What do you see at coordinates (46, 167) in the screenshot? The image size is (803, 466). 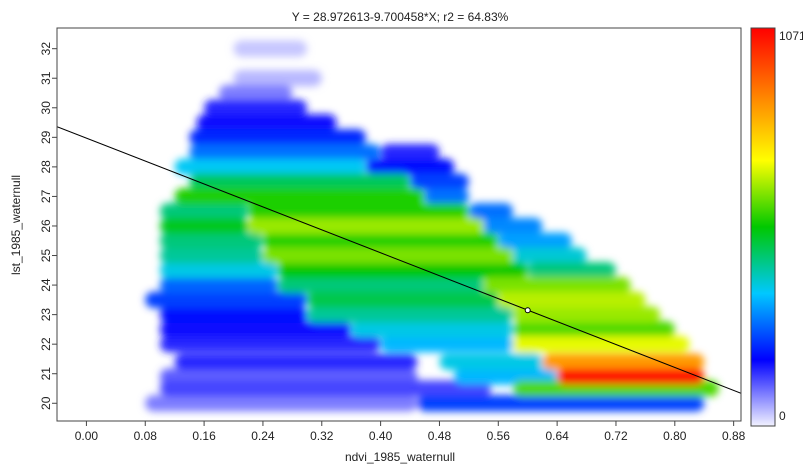 I see `y-tick-label: 28` at bounding box center [46, 167].